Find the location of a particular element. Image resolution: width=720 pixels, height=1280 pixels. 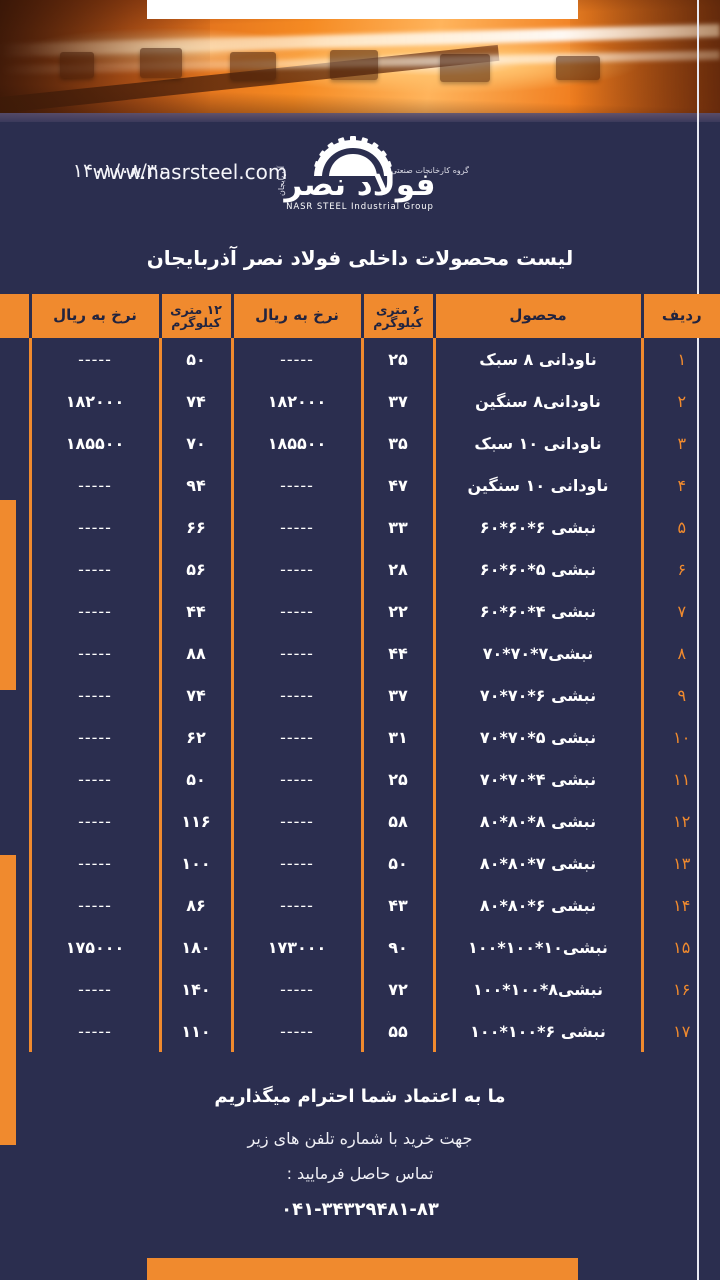

cell-row-number: ۱۵ is located at coordinates (682, 947).